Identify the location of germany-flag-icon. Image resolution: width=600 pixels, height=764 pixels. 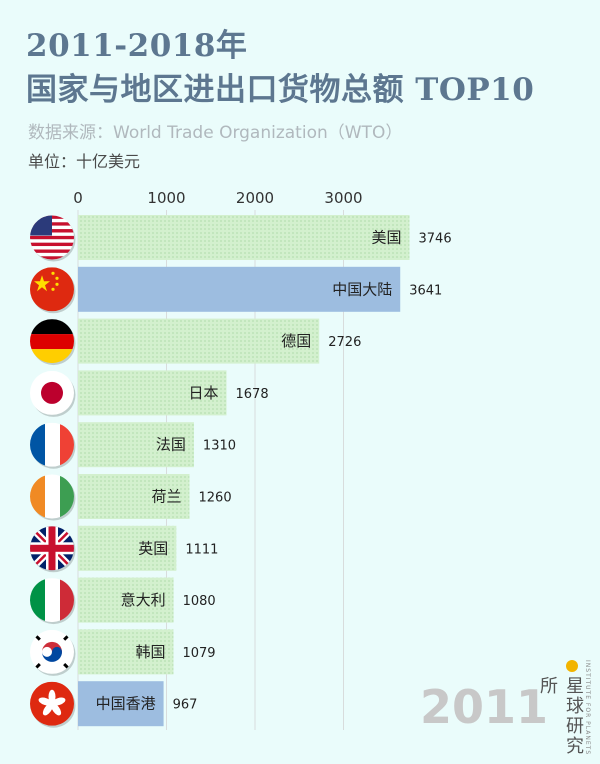
(53, 342).